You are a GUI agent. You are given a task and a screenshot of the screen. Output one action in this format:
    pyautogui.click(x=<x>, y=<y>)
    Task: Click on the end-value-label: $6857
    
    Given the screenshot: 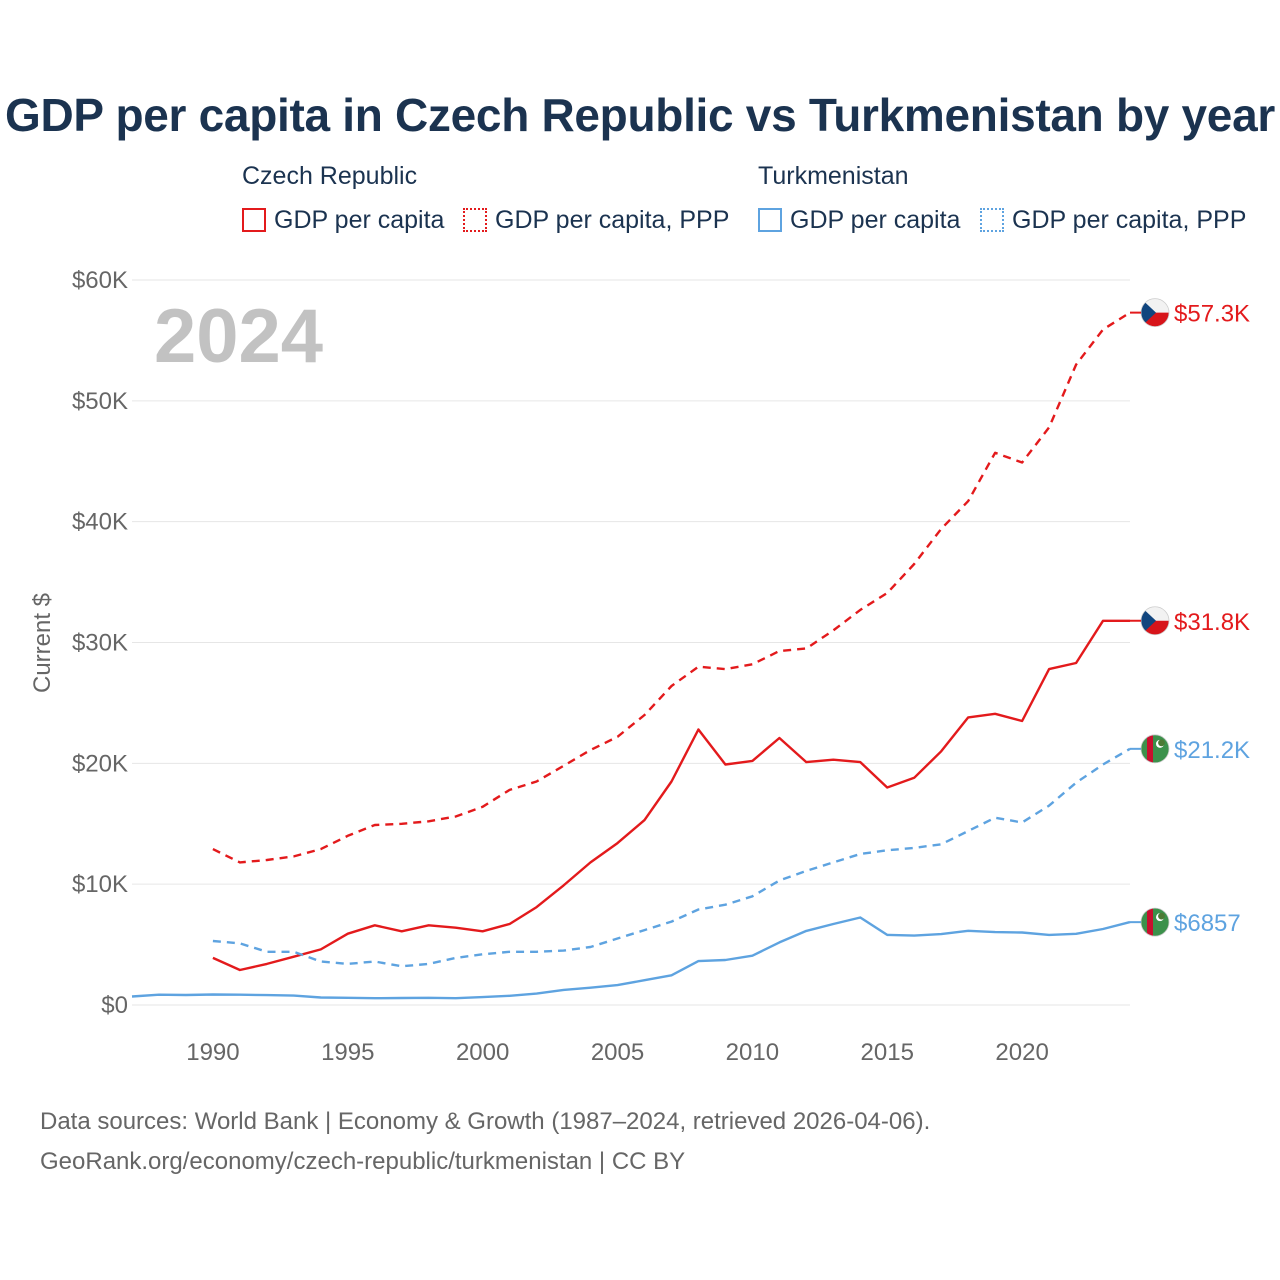 What is the action you would take?
    pyautogui.click(x=1207, y=923)
    